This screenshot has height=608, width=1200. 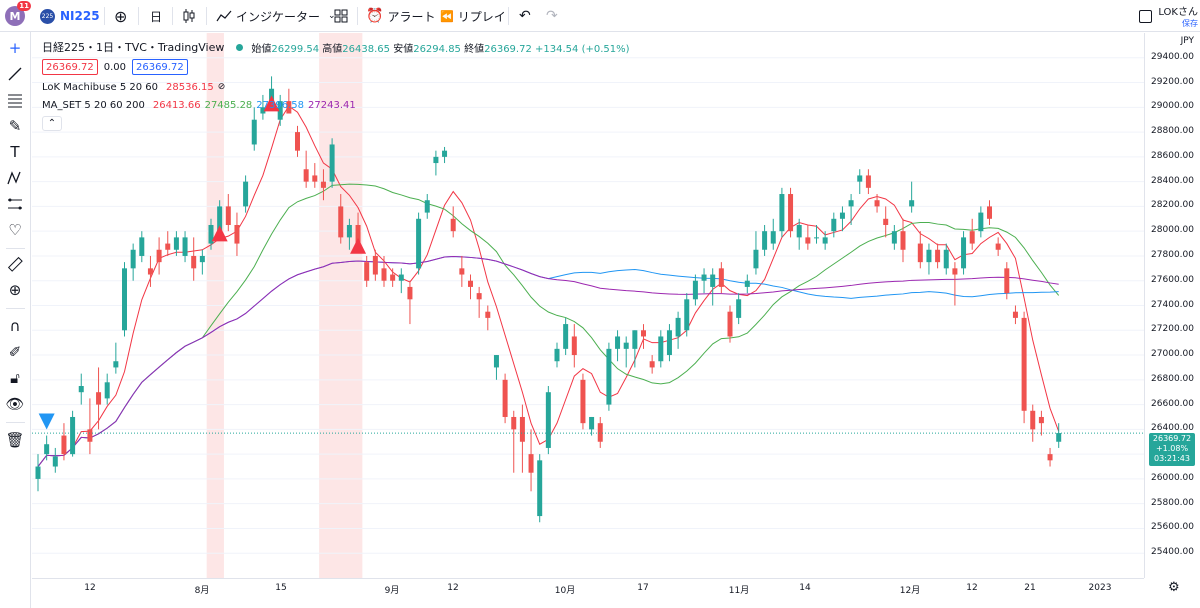 I want to click on user-avatar-button: M 11, so click(x=18, y=16).